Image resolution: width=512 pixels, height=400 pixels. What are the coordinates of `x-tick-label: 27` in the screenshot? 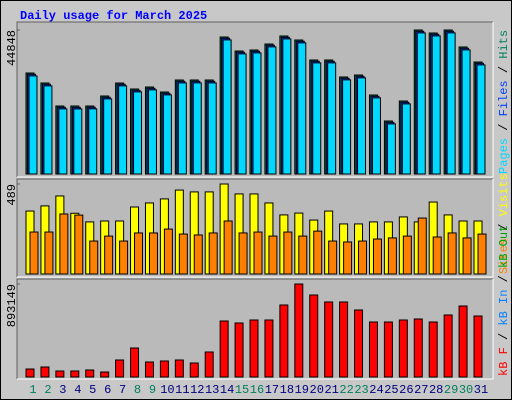 It's located at (421, 390).